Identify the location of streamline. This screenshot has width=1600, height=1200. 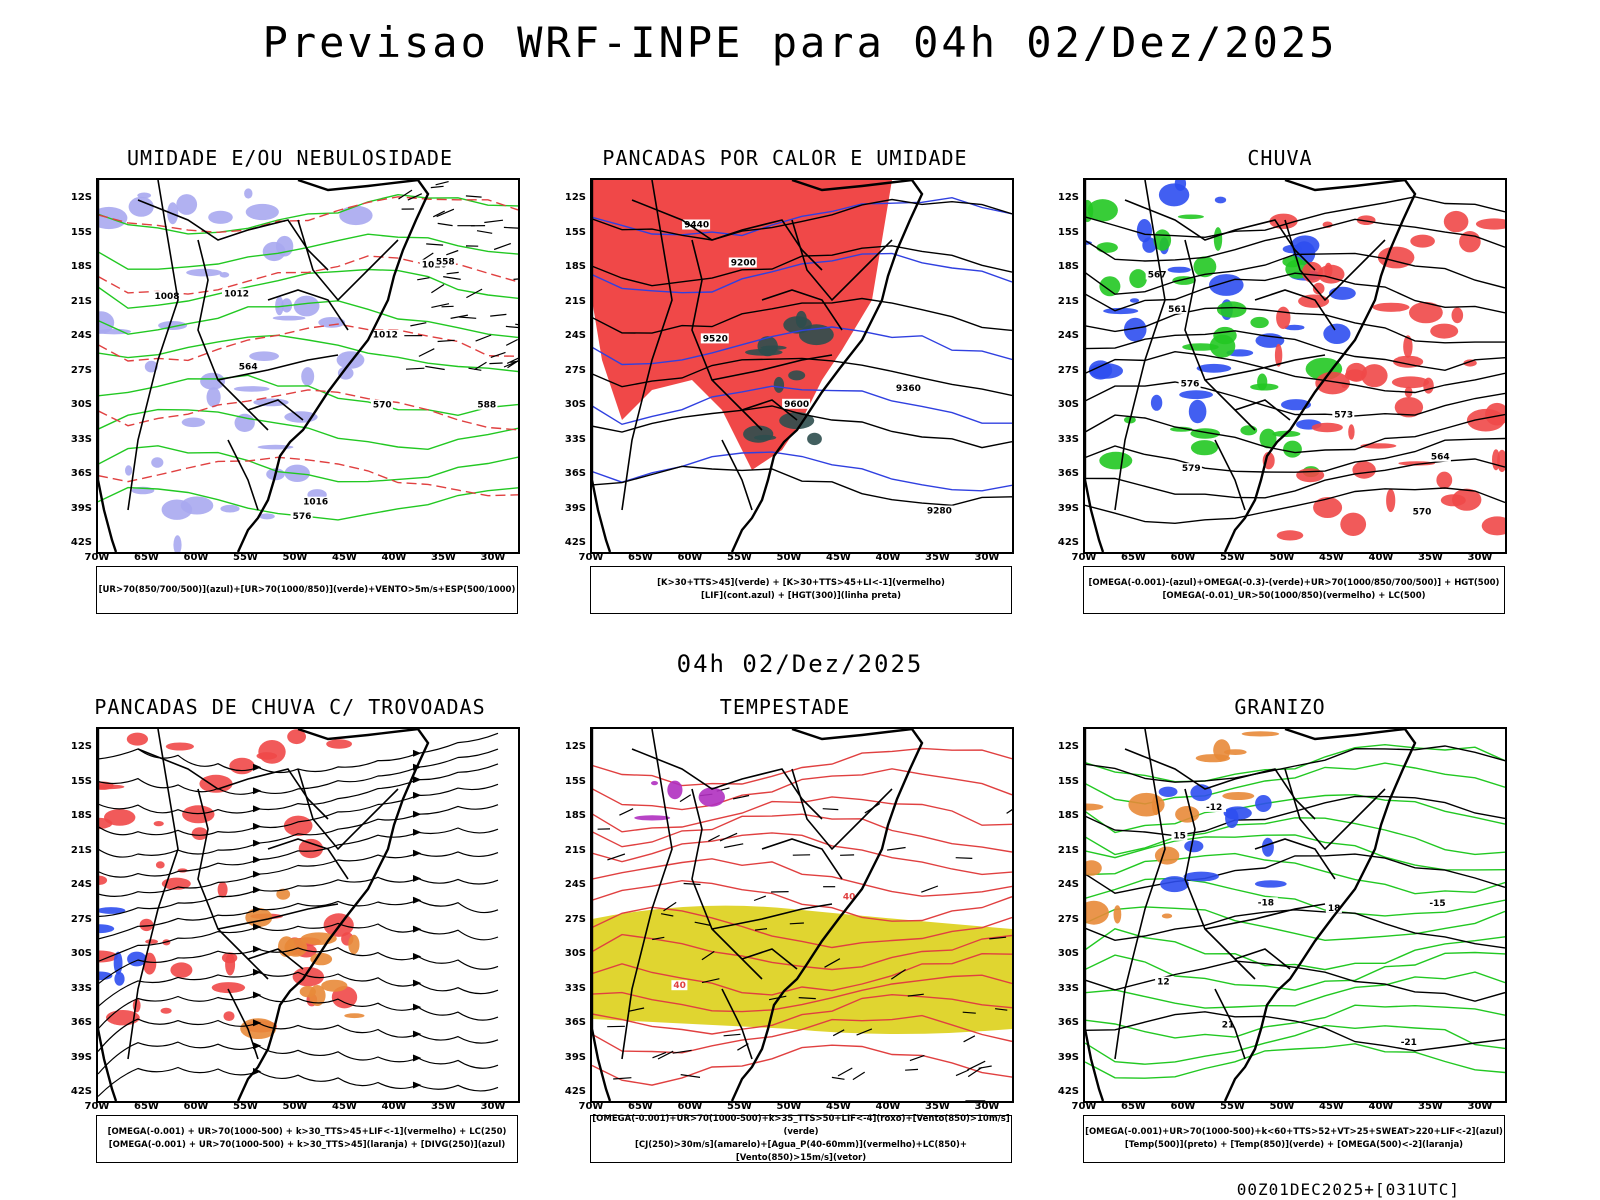
(298, 771).